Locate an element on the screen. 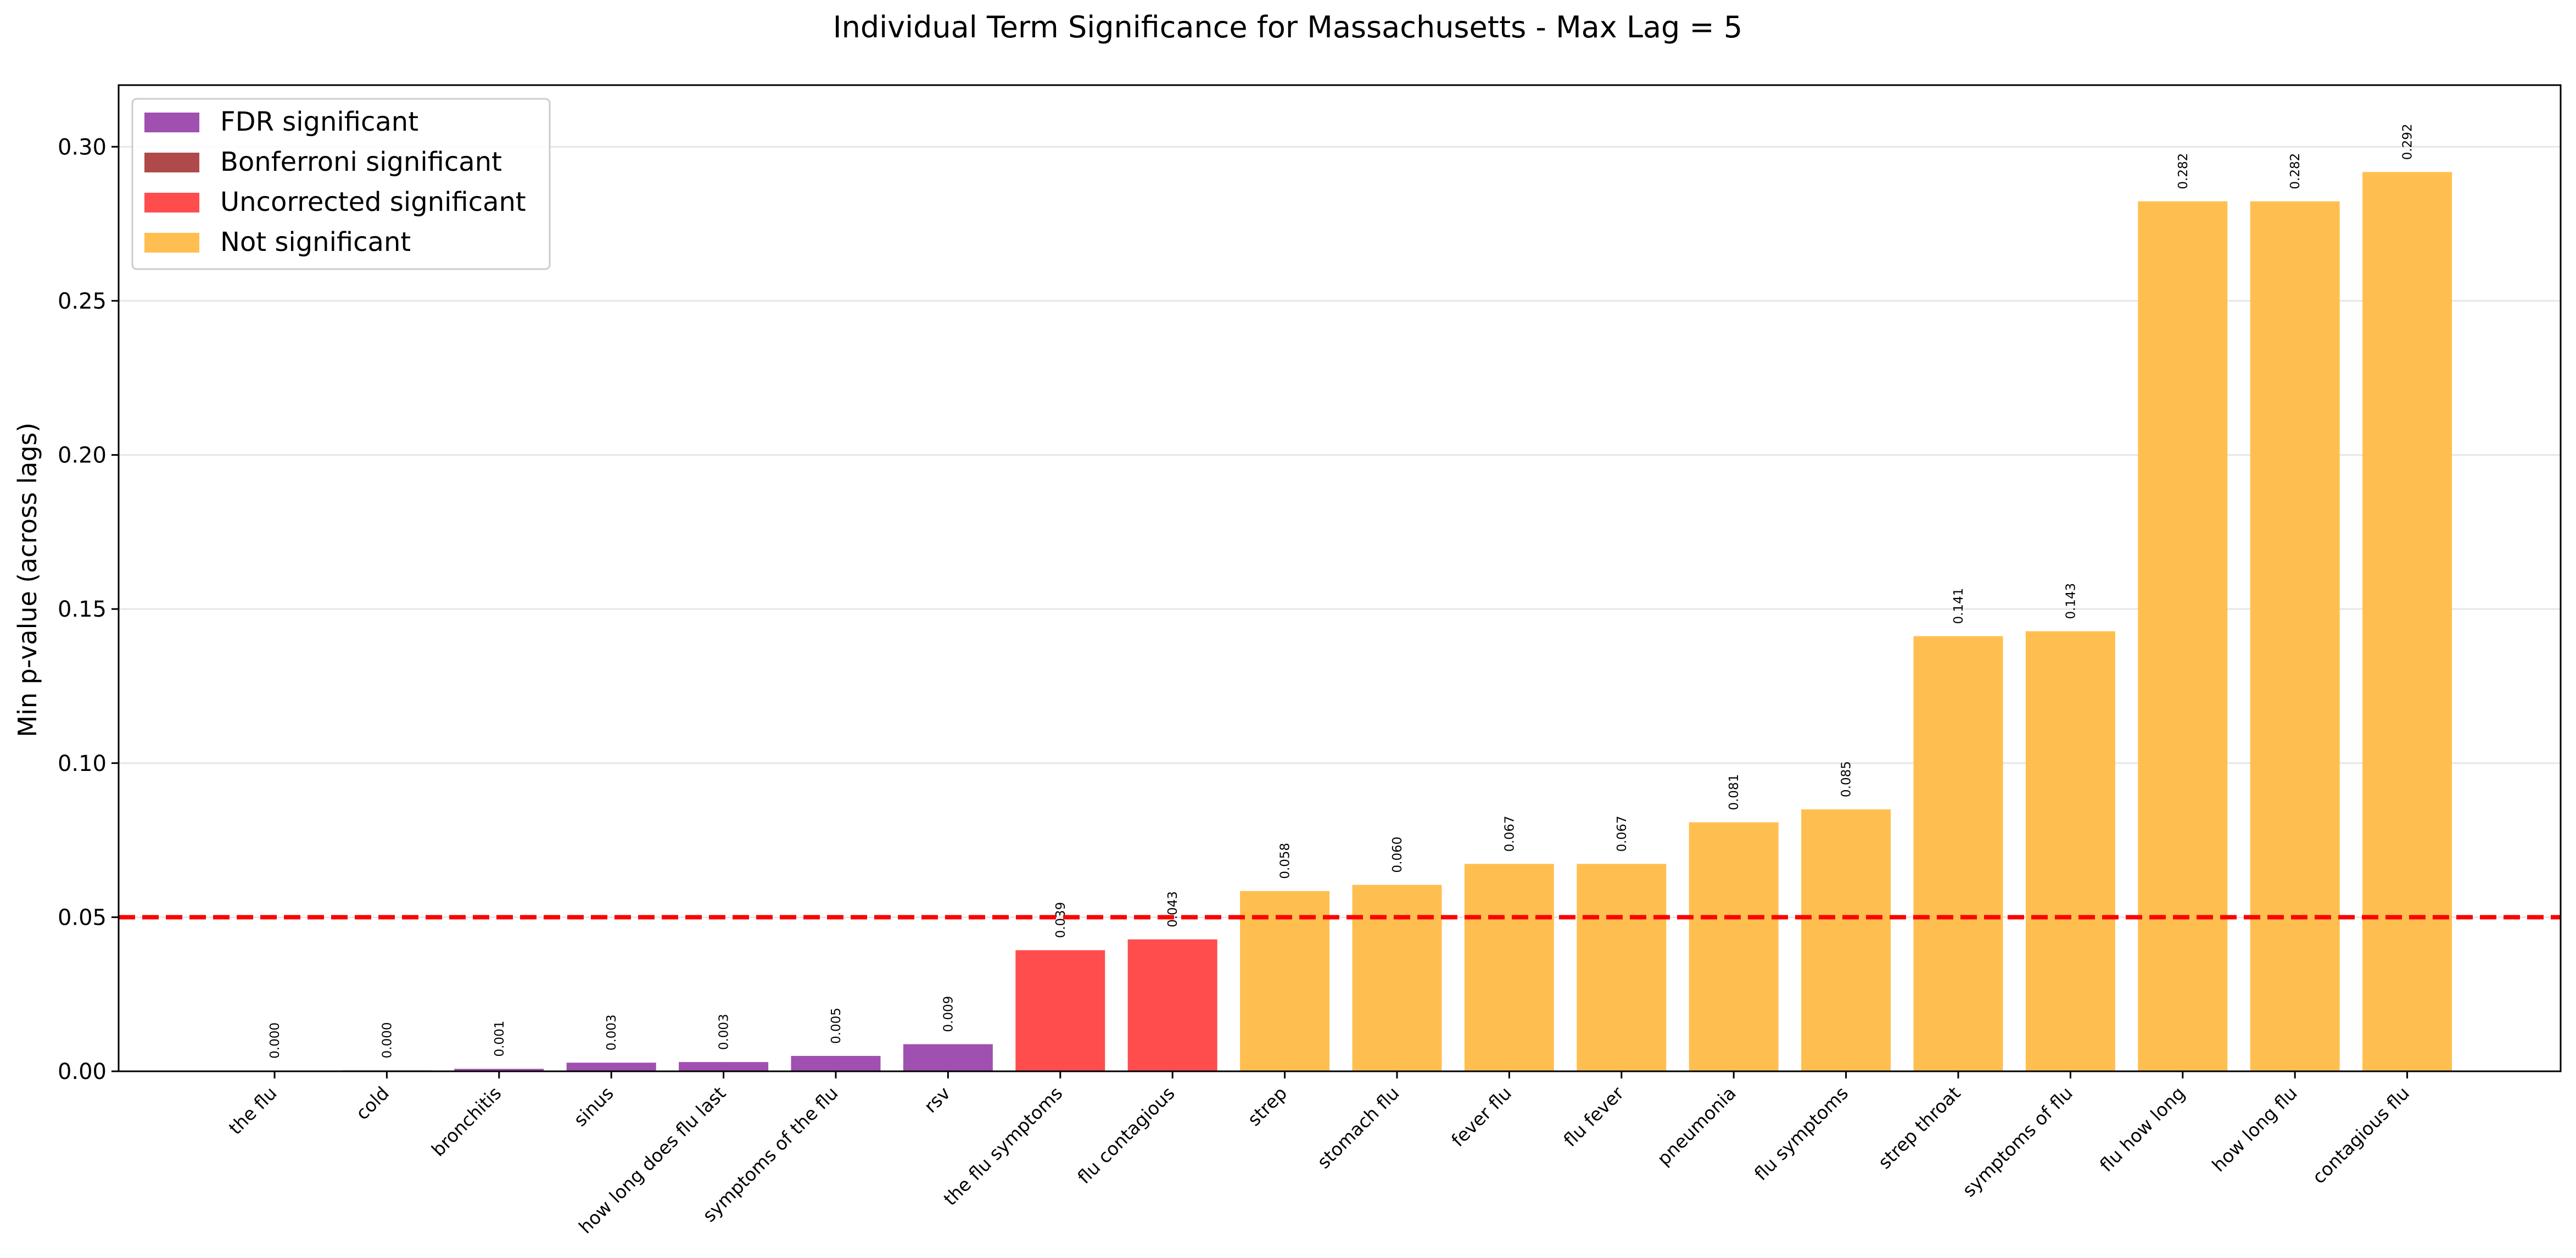 The width and height of the screenshot is (2576, 1258). x-tick-label: strep throat is located at coordinates (1919, 1127).